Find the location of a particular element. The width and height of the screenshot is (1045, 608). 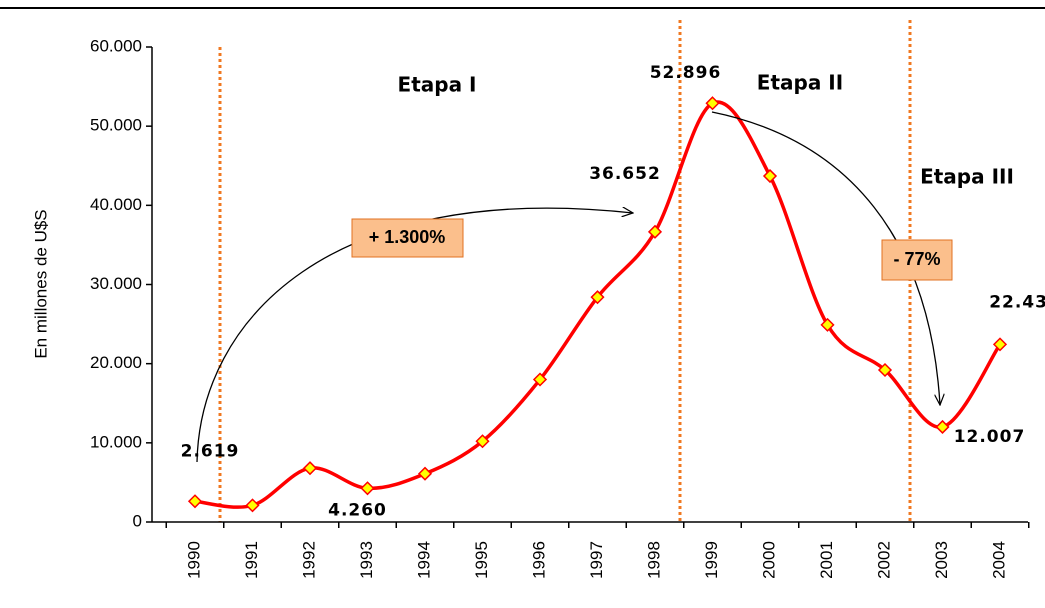

x-tick-label: 1991 is located at coordinates (251, 560).